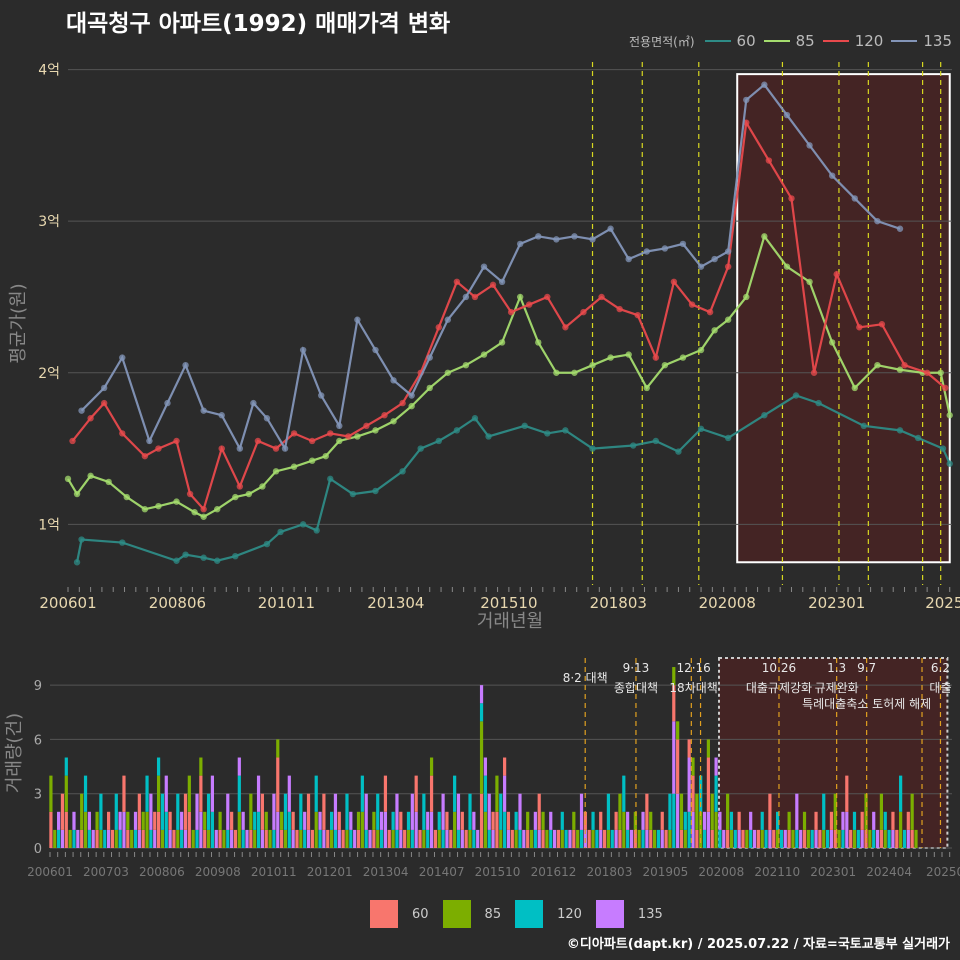 This screenshot has width=960, height=960. What do you see at coordinates (843, 318) in the screenshot?
I see `highlight-region` at bounding box center [843, 318].